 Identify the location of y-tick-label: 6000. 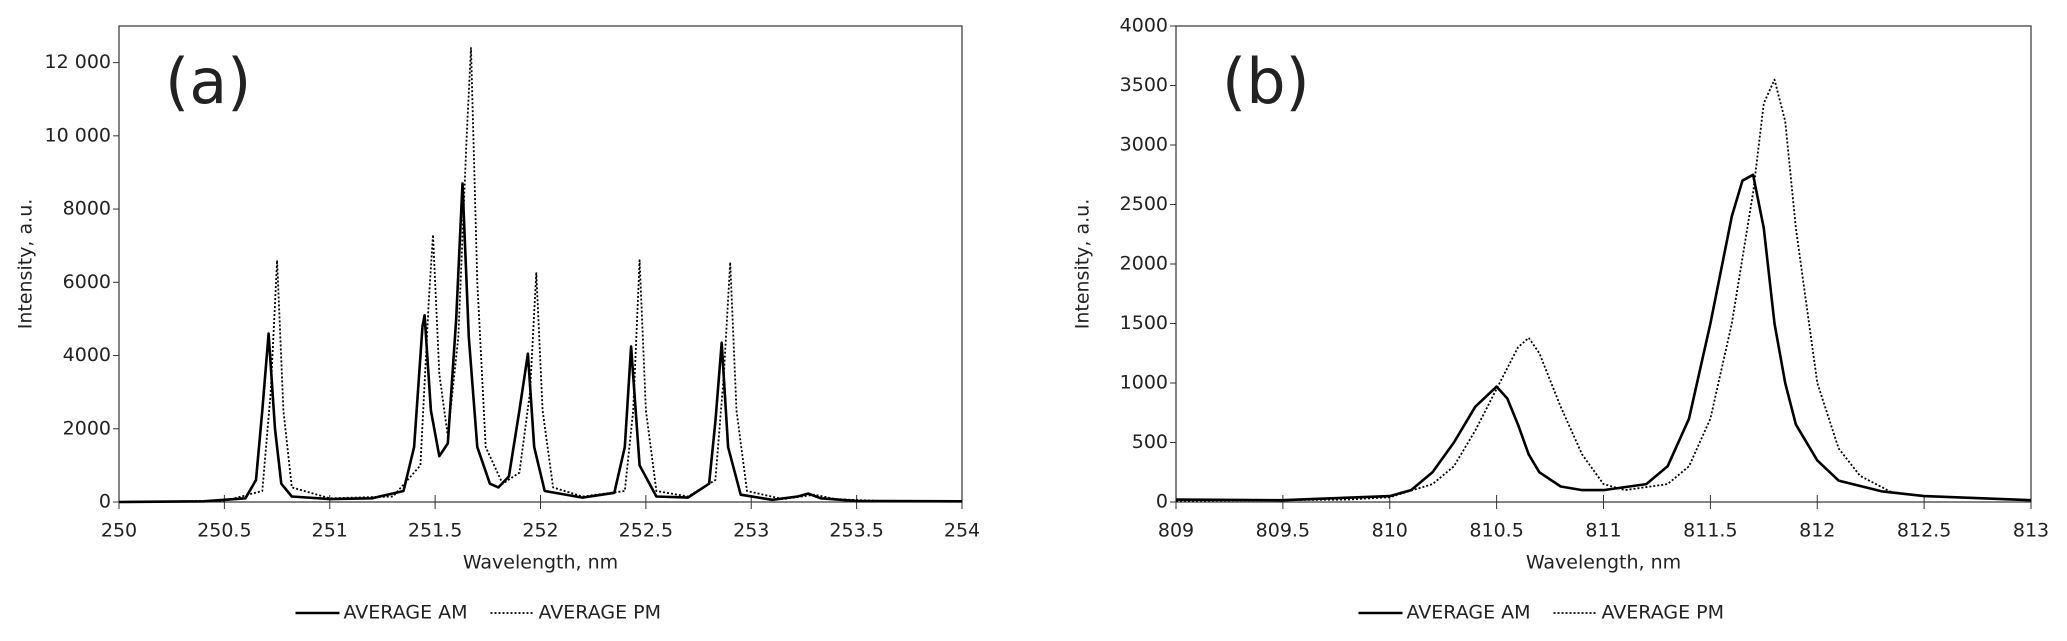
(87, 282).